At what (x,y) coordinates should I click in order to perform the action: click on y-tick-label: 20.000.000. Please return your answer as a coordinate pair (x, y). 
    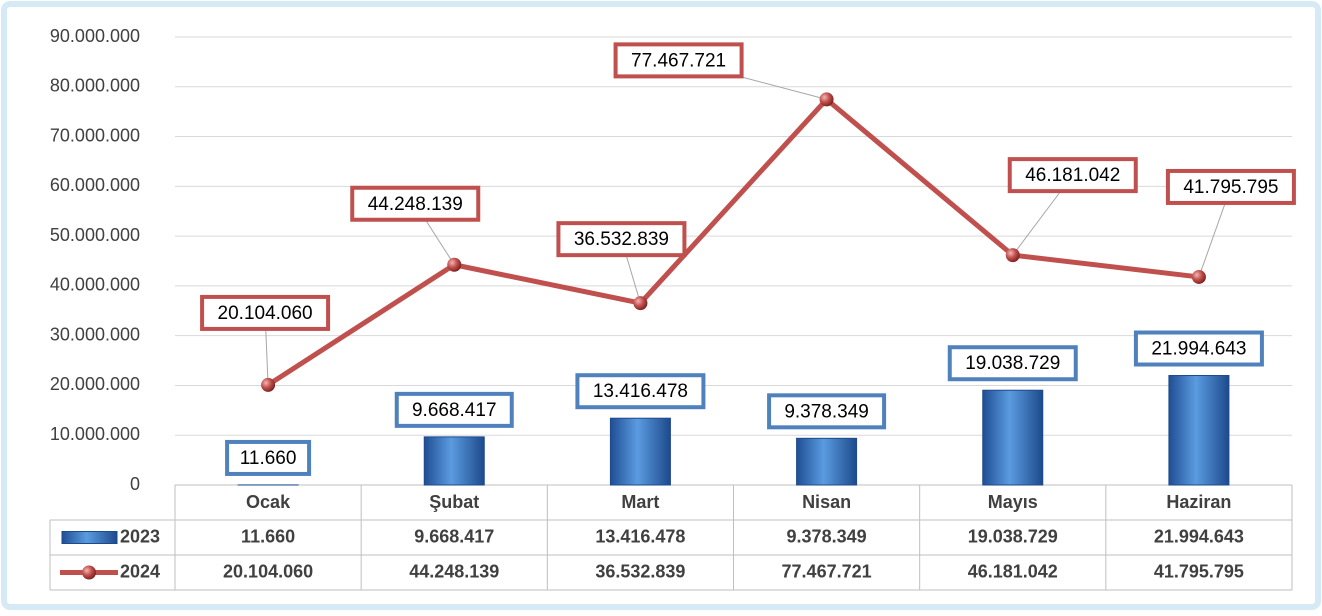
    Looking at the image, I should click on (95, 384).